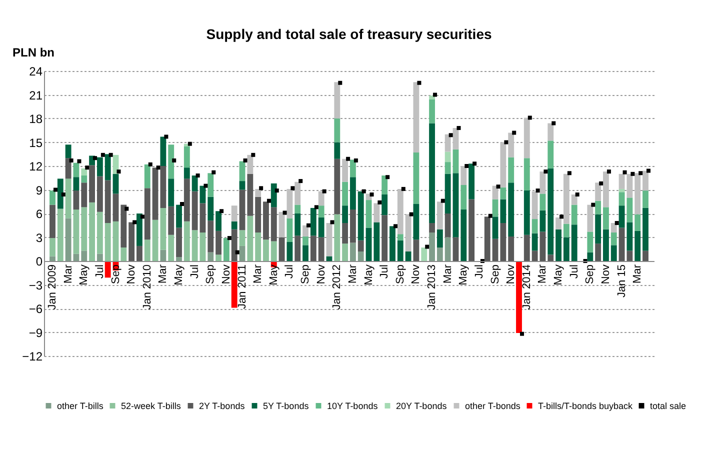 Image resolution: width=704 pixels, height=450 pixels. Describe the element at coordinates (622, 281) in the screenshot. I see `x-tick-label: Jan 15` at that location.